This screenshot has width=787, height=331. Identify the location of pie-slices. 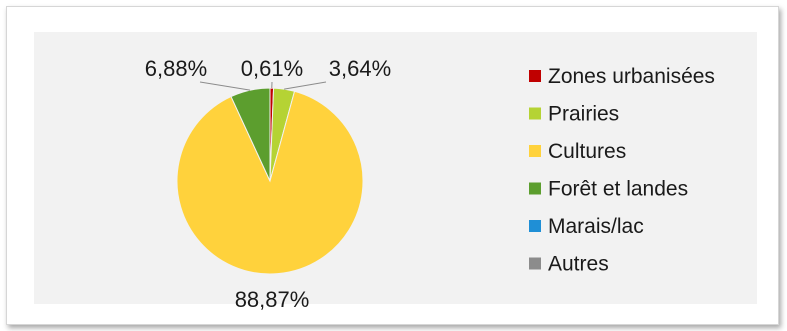
(270, 181).